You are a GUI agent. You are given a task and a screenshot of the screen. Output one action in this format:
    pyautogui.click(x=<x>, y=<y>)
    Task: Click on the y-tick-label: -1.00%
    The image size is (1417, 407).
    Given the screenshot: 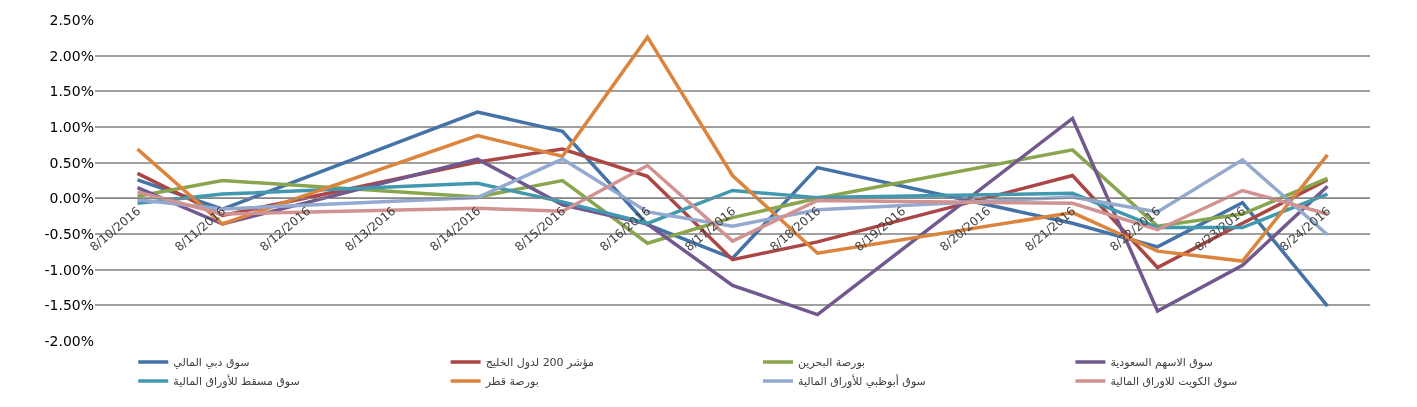 What is the action you would take?
    pyautogui.click(x=69, y=269)
    